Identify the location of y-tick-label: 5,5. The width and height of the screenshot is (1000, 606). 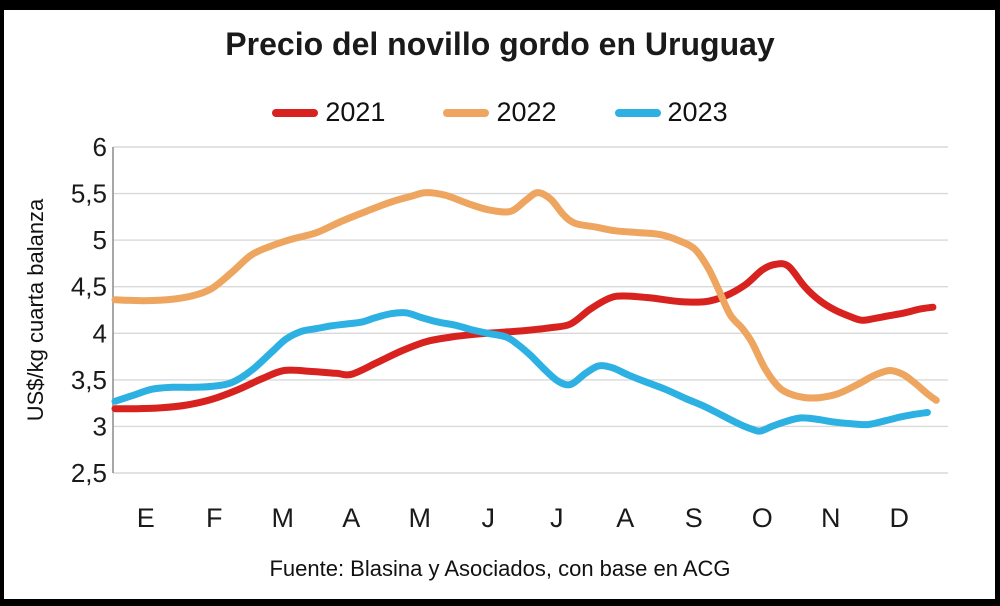
(89, 194).